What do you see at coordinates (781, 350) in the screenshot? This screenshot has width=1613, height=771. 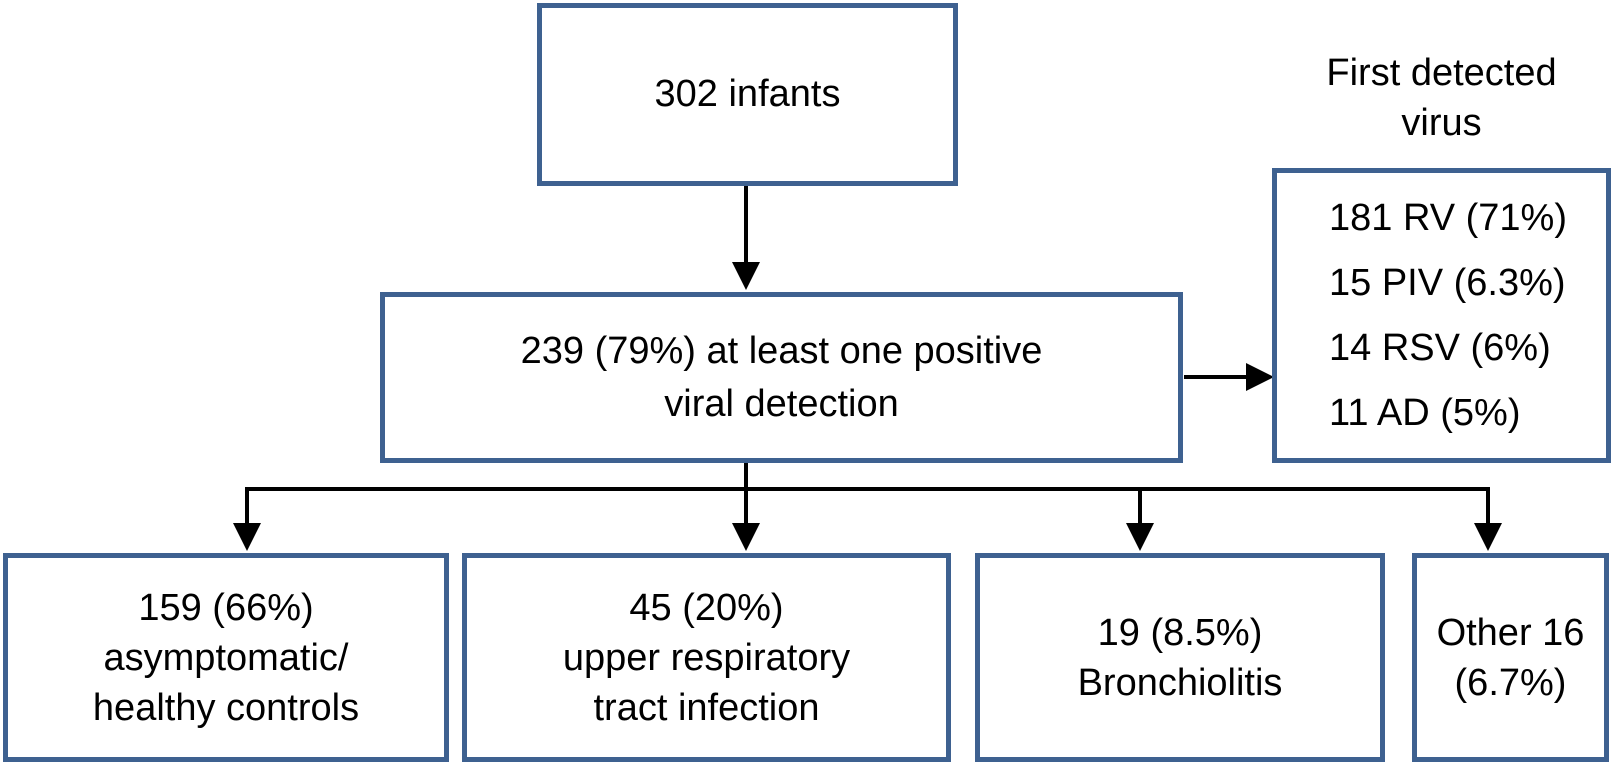 I see `node-positive-detection-line1: 239 (79%) at least one positive` at bounding box center [781, 350].